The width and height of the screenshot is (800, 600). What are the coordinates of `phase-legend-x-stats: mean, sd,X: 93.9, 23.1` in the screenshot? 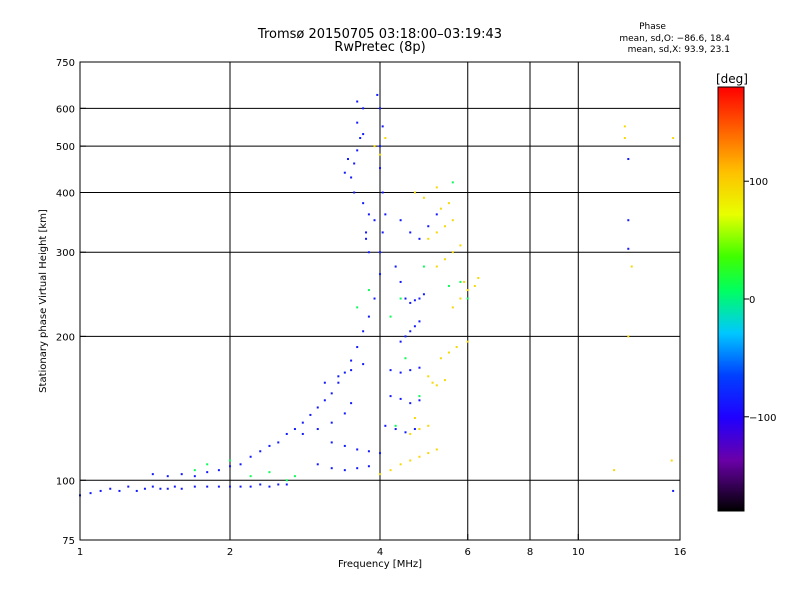 It's located at (678, 50).